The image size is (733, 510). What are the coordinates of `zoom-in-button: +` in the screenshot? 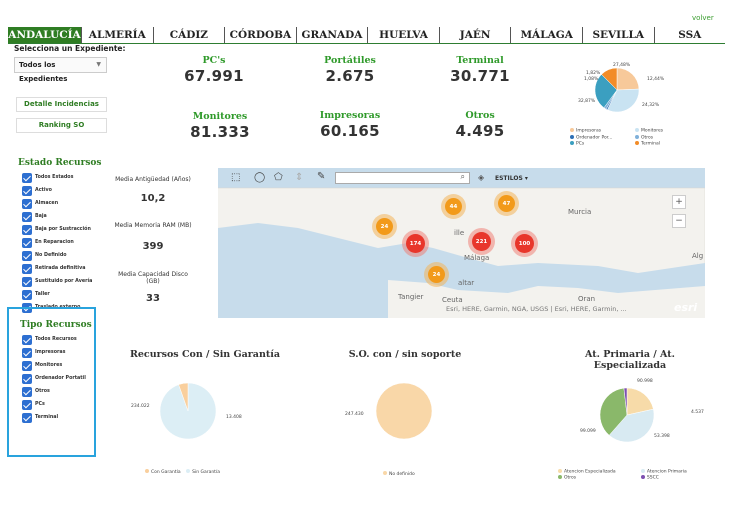 It's located at (679, 202).